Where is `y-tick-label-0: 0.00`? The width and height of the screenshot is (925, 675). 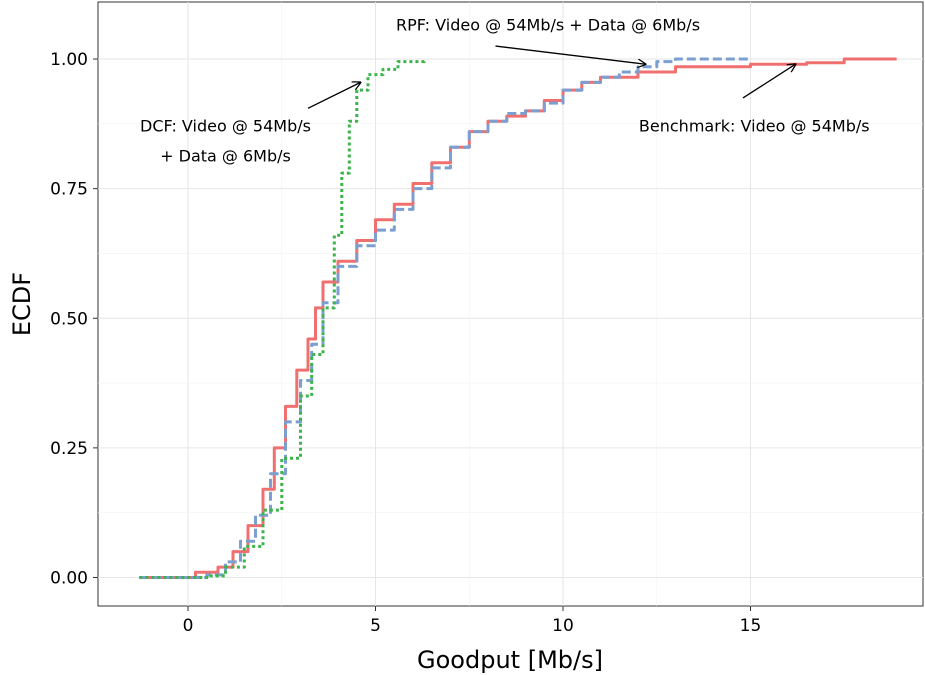 y-tick-label-0: 0.00 is located at coordinates (69, 578).